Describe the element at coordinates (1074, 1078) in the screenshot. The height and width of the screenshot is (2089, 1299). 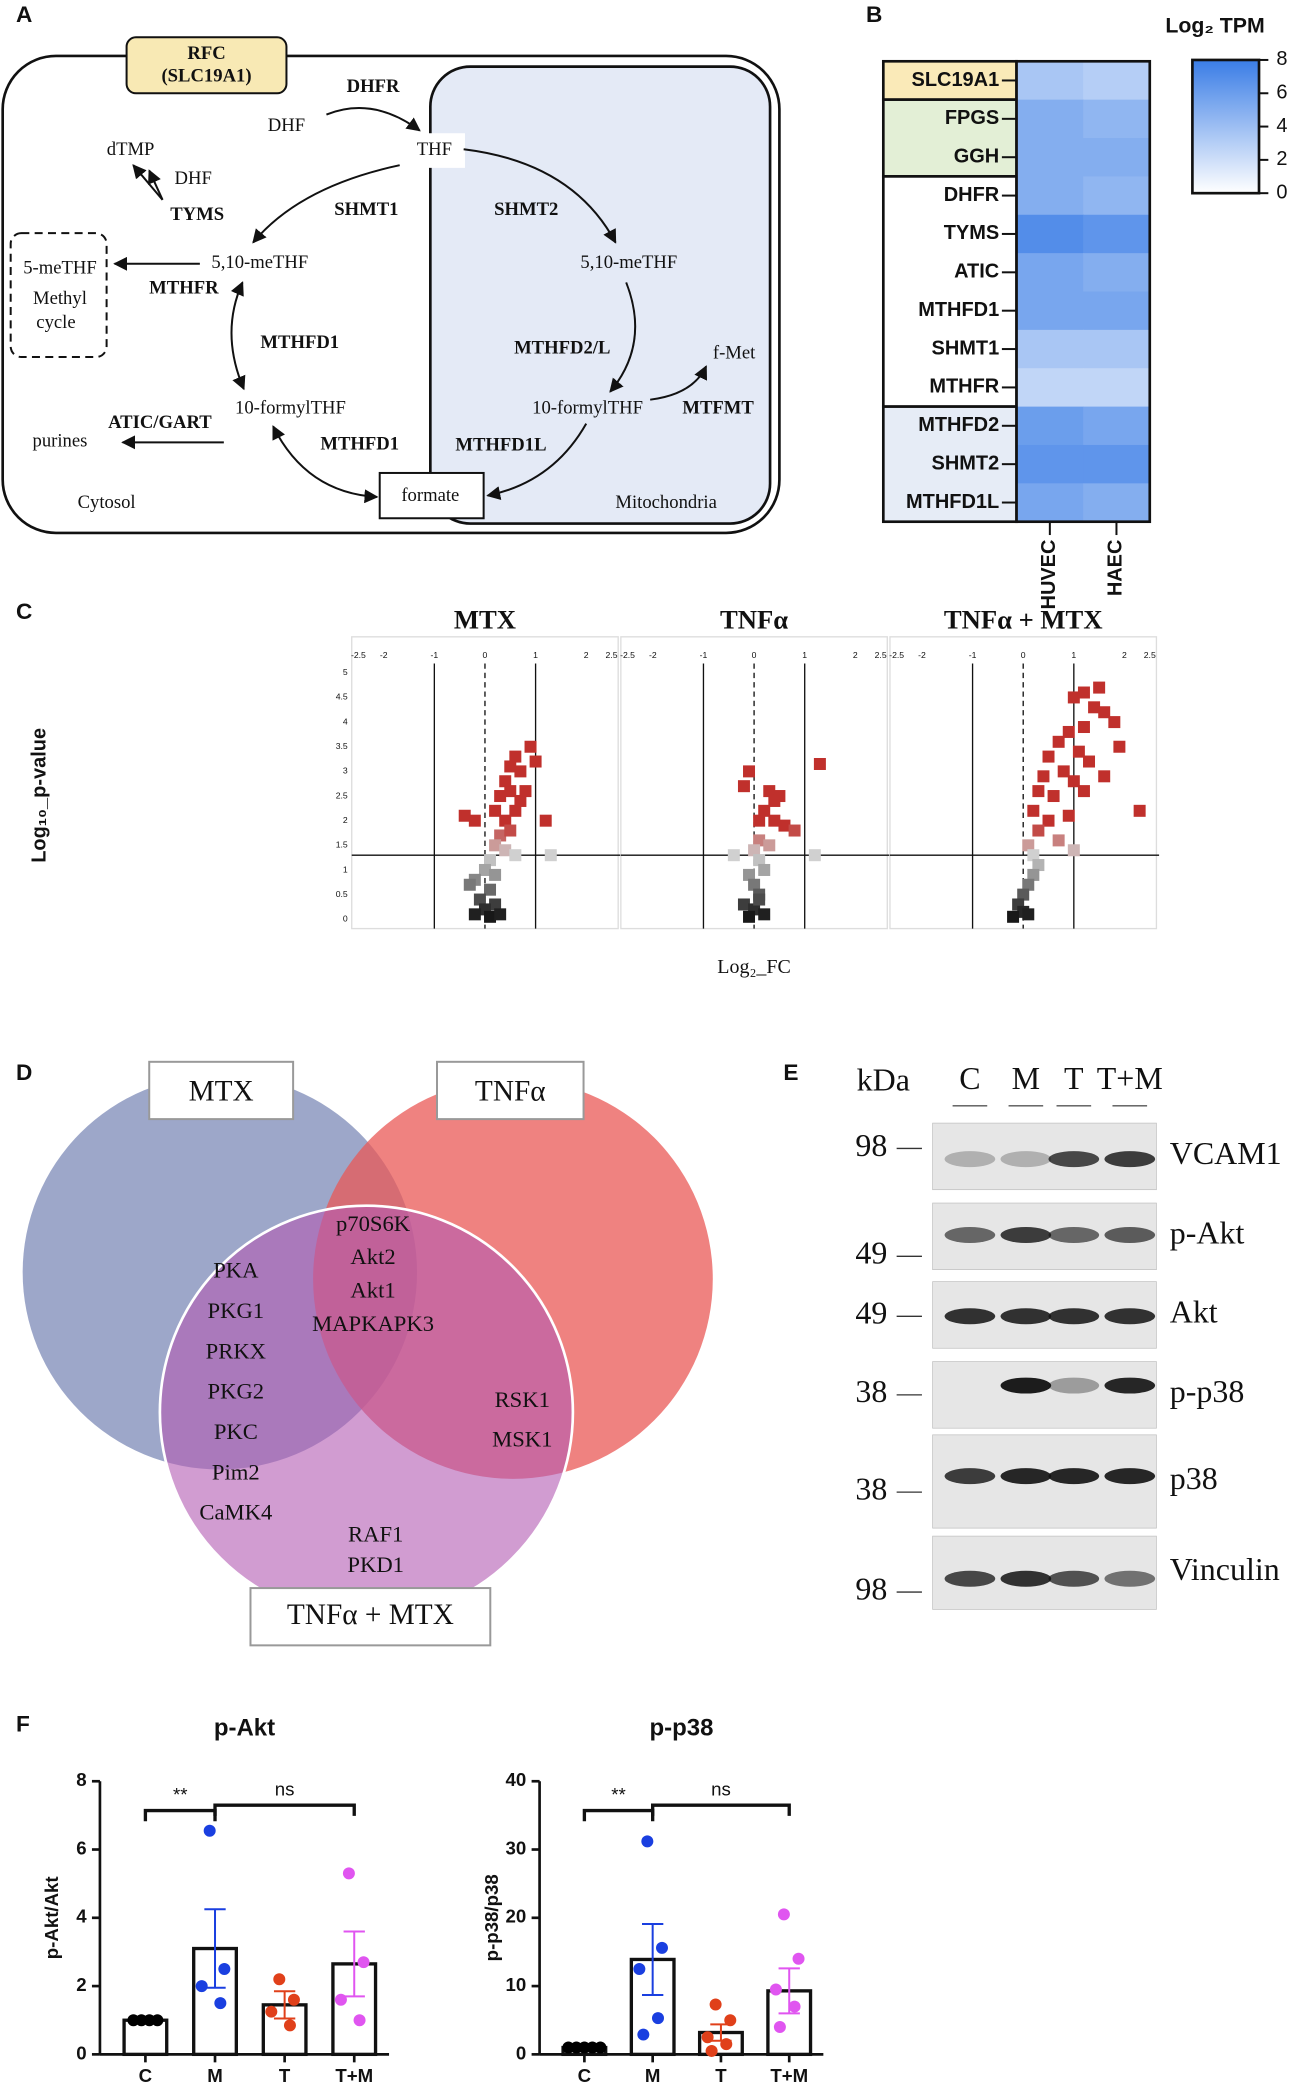
I see `lane-label: T` at that location.